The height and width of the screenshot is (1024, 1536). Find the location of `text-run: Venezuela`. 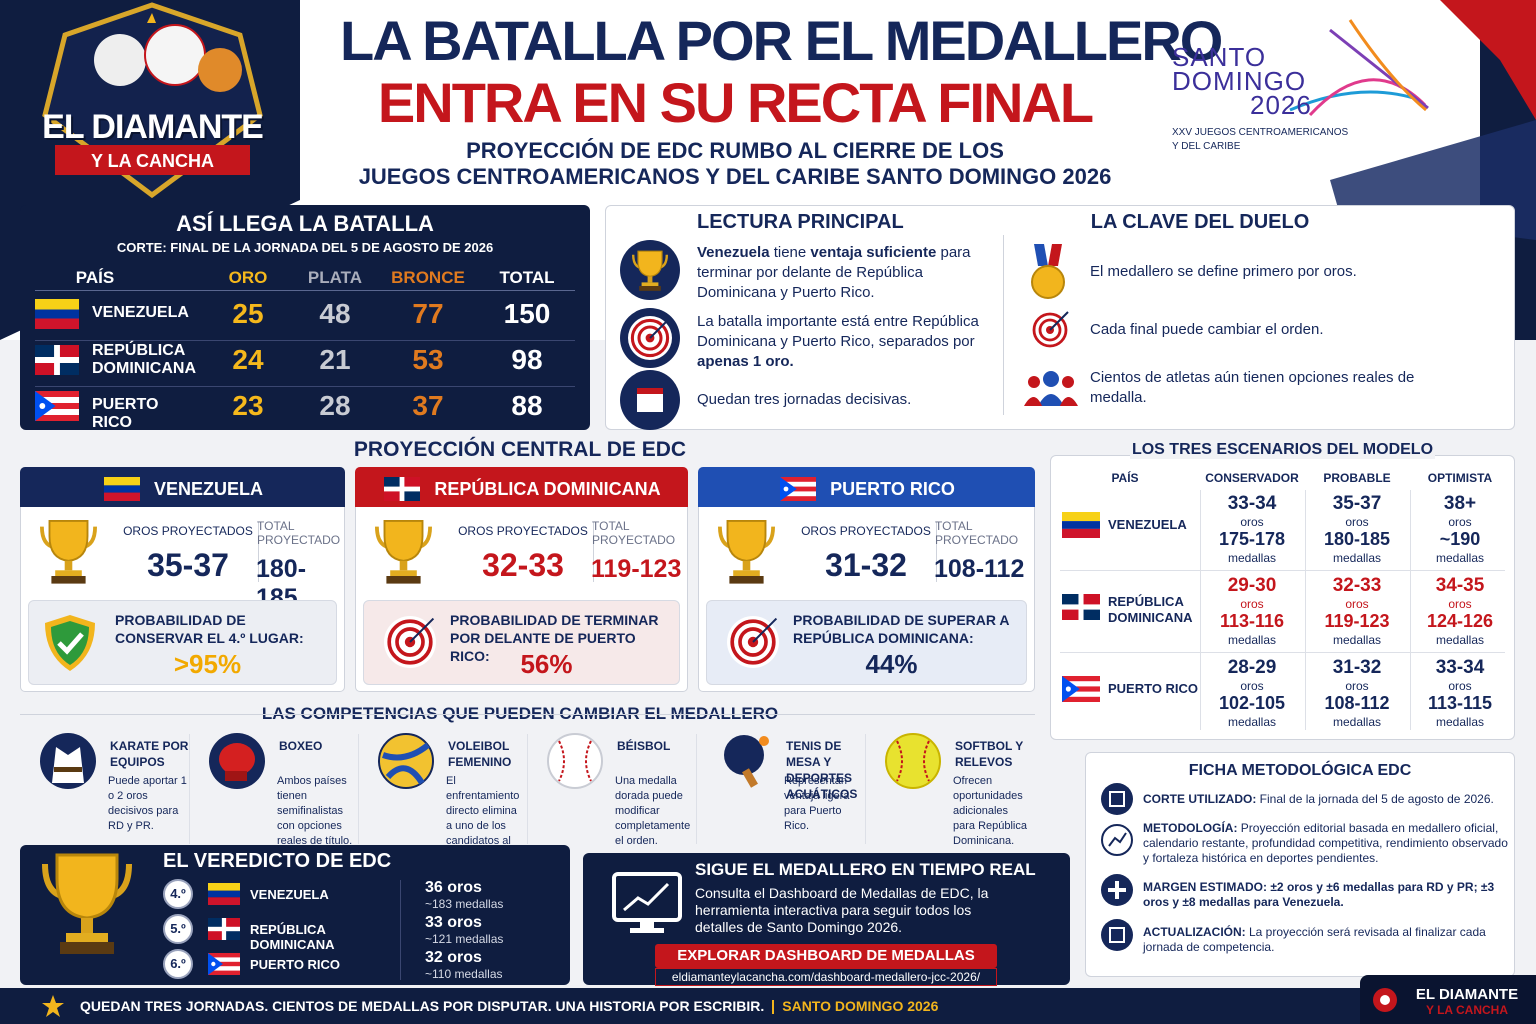

text-run: Venezuela is located at coordinates (733, 252).